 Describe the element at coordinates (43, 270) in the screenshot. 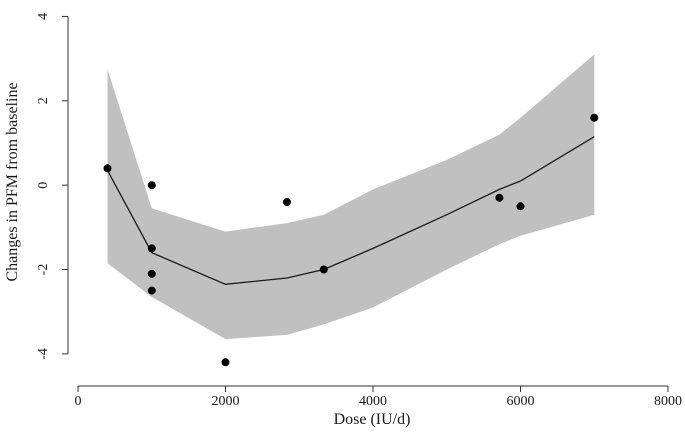

I see `y-tick-label: -2` at that location.